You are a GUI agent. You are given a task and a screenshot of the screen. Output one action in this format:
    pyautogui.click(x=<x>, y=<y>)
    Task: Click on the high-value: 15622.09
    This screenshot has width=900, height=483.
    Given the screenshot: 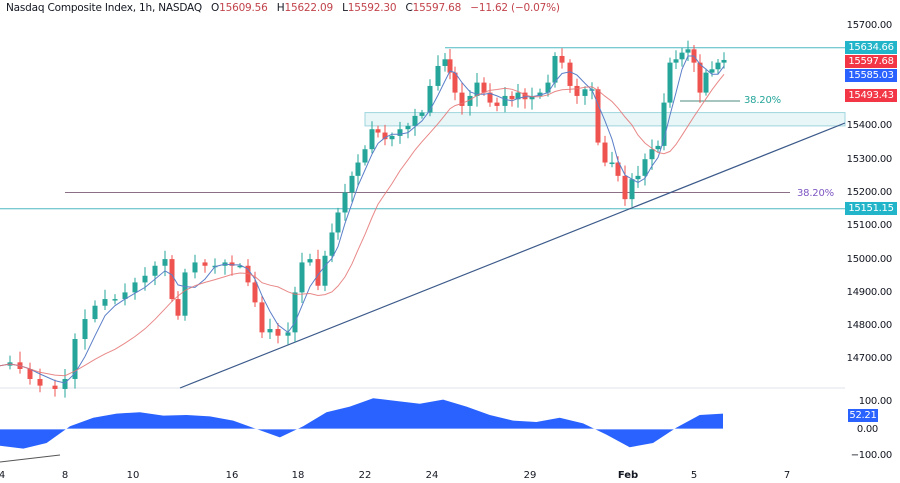 What is the action you would take?
    pyautogui.click(x=308, y=8)
    